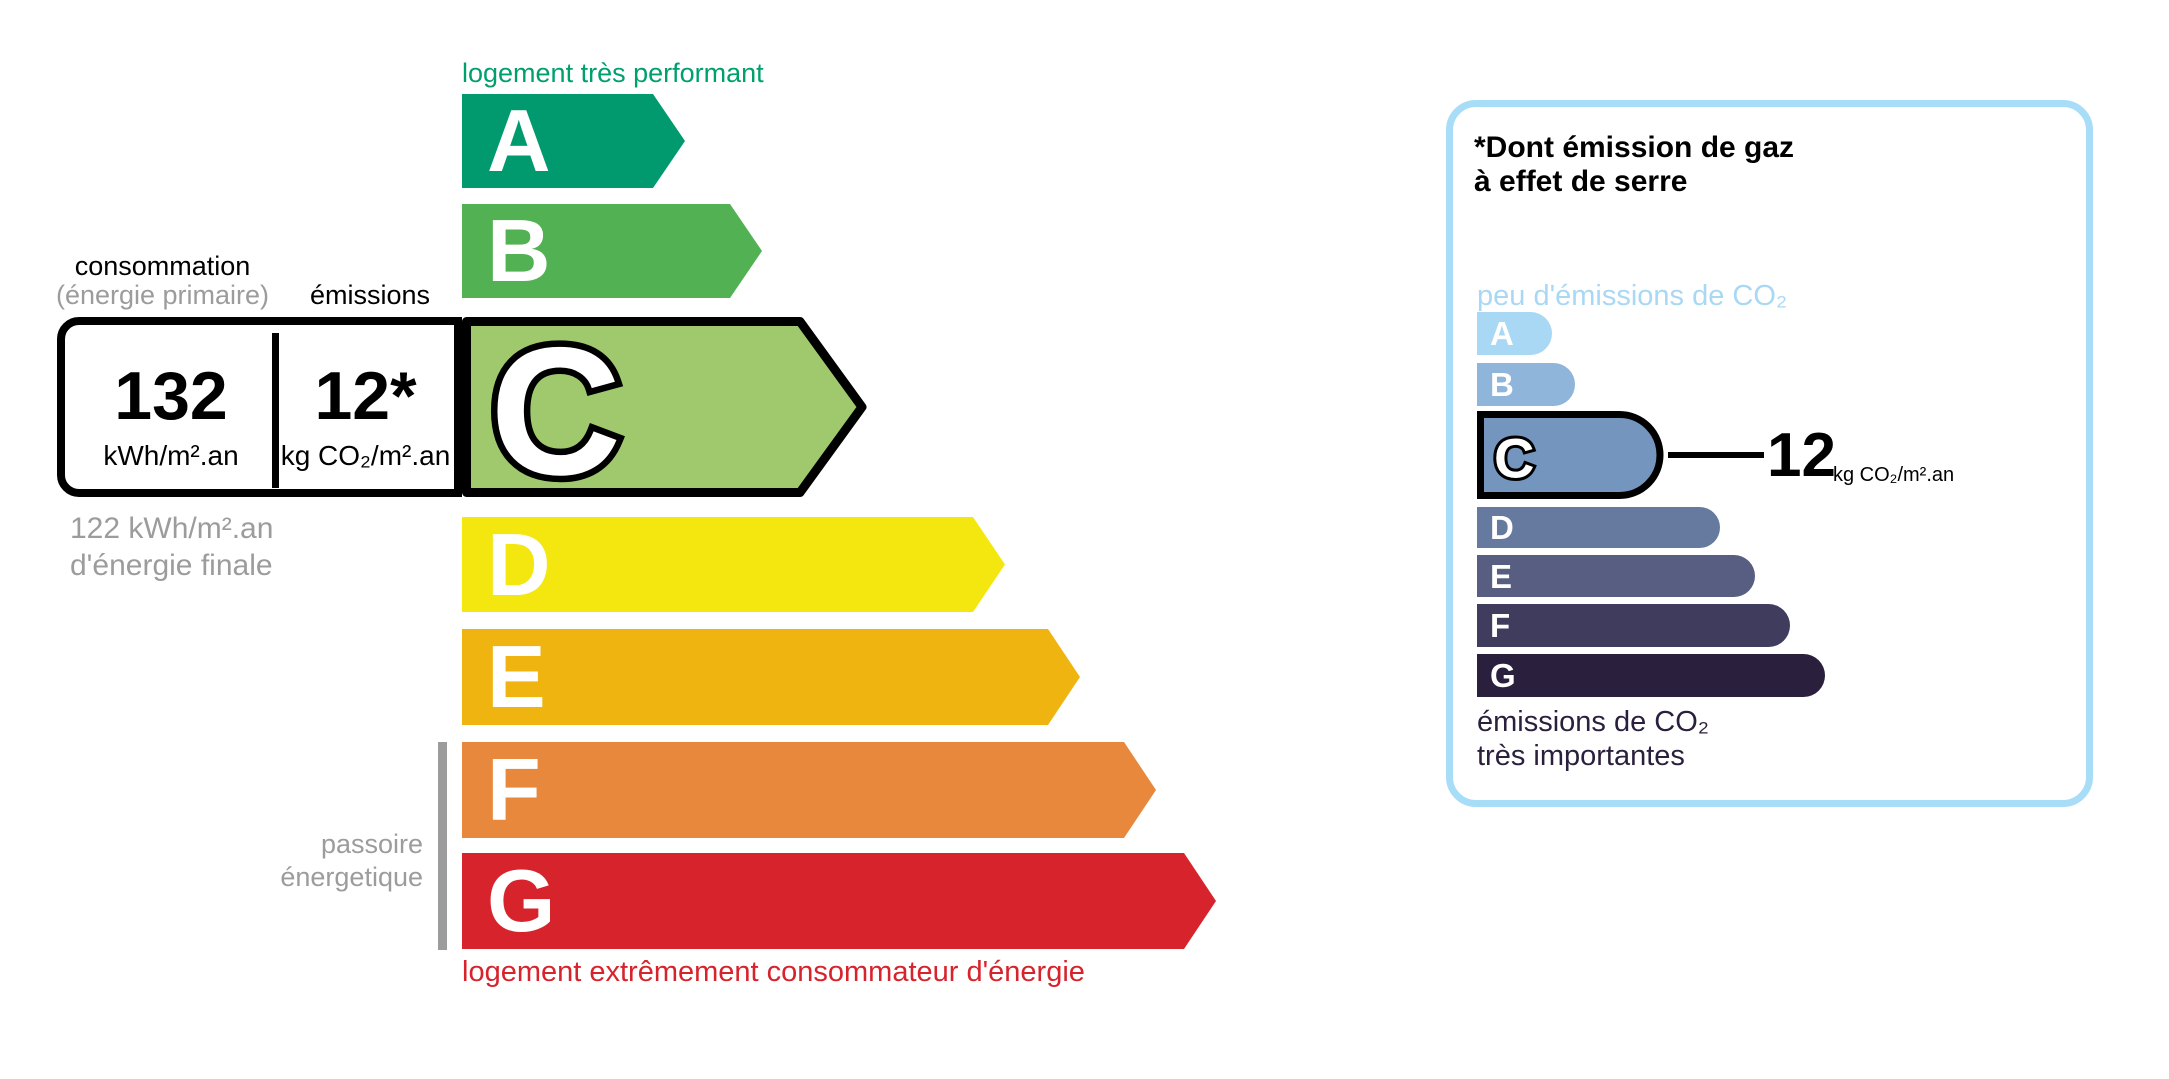 The width and height of the screenshot is (2169, 1079). Describe the element at coordinates (351, 877) in the screenshot. I see `sieve-label-line2: énergetique` at that location.